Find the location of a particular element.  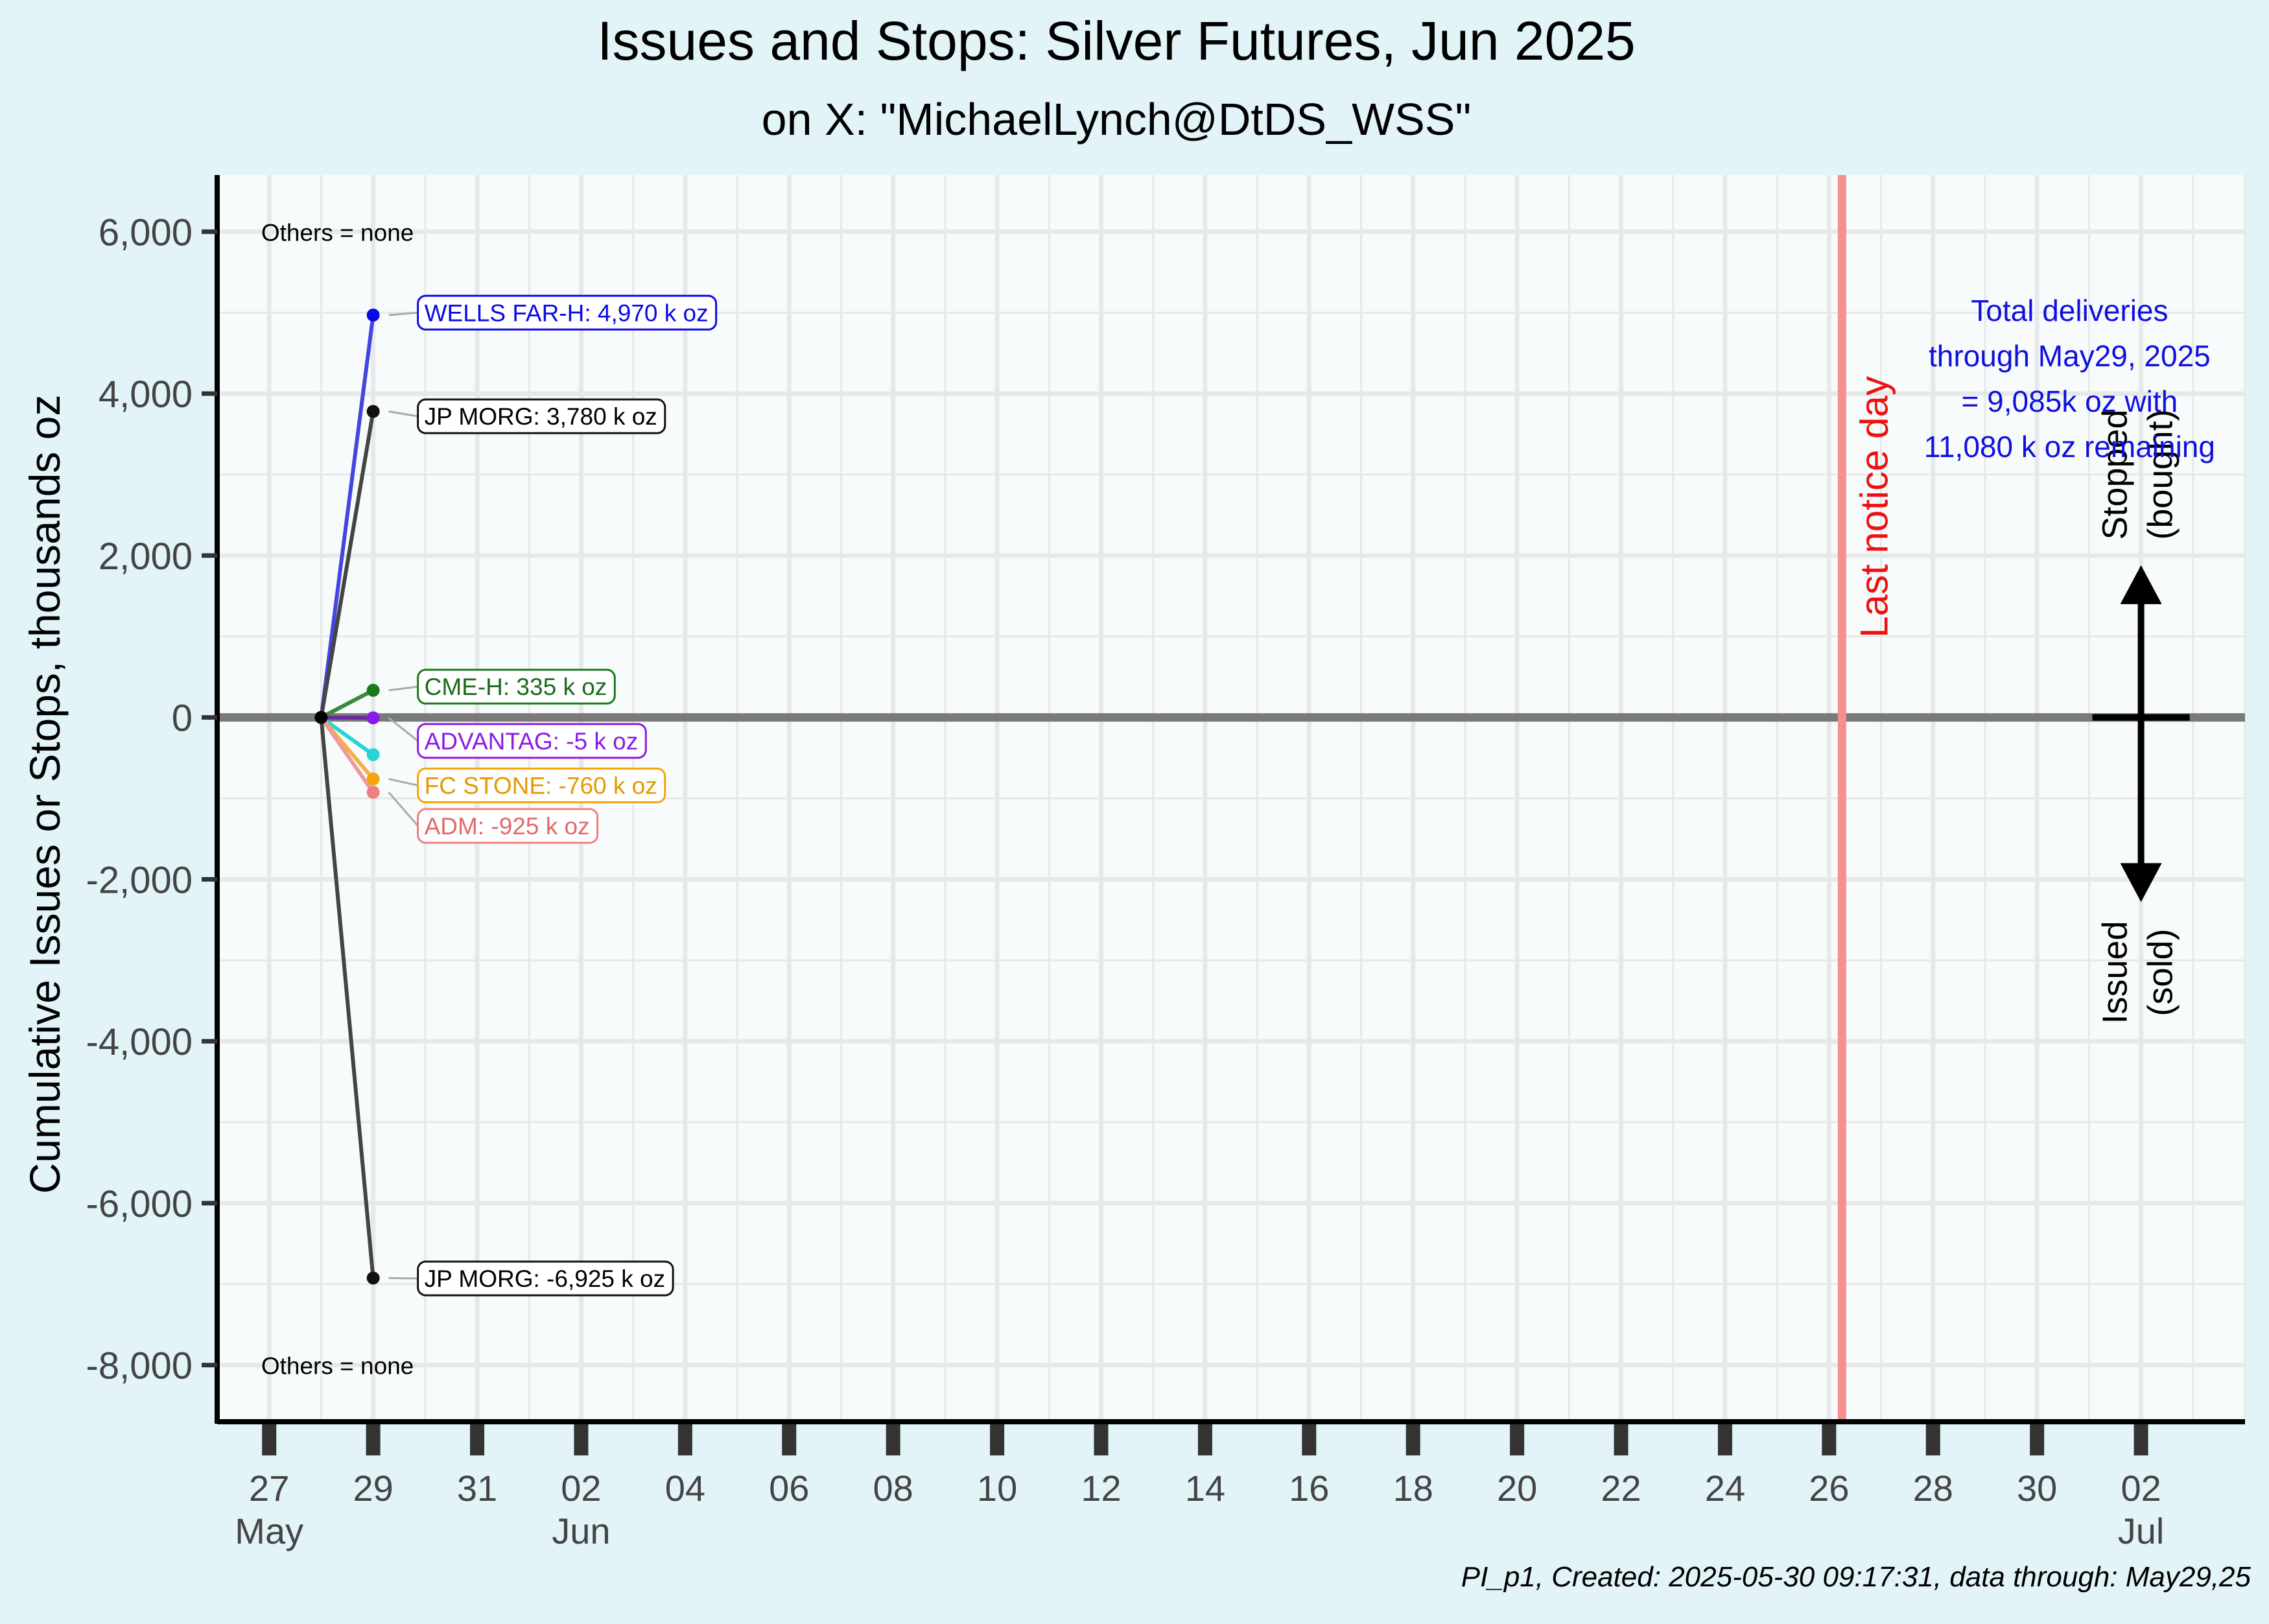

series-label: ADM: -925 k oz is located at coordinates (507, 826).